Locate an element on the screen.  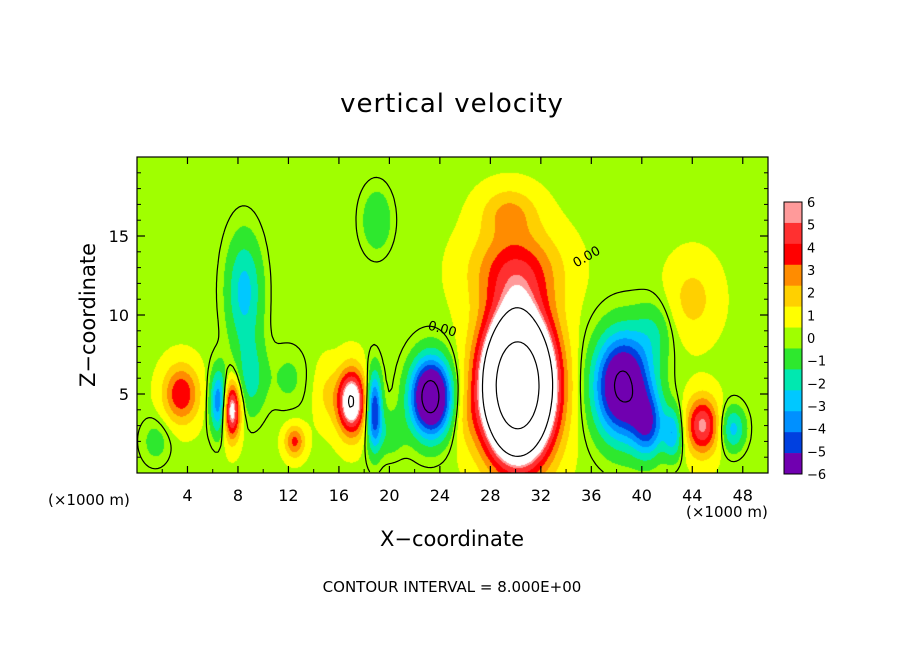
colorbar-label: −4 is located at coordinates (816, 430).